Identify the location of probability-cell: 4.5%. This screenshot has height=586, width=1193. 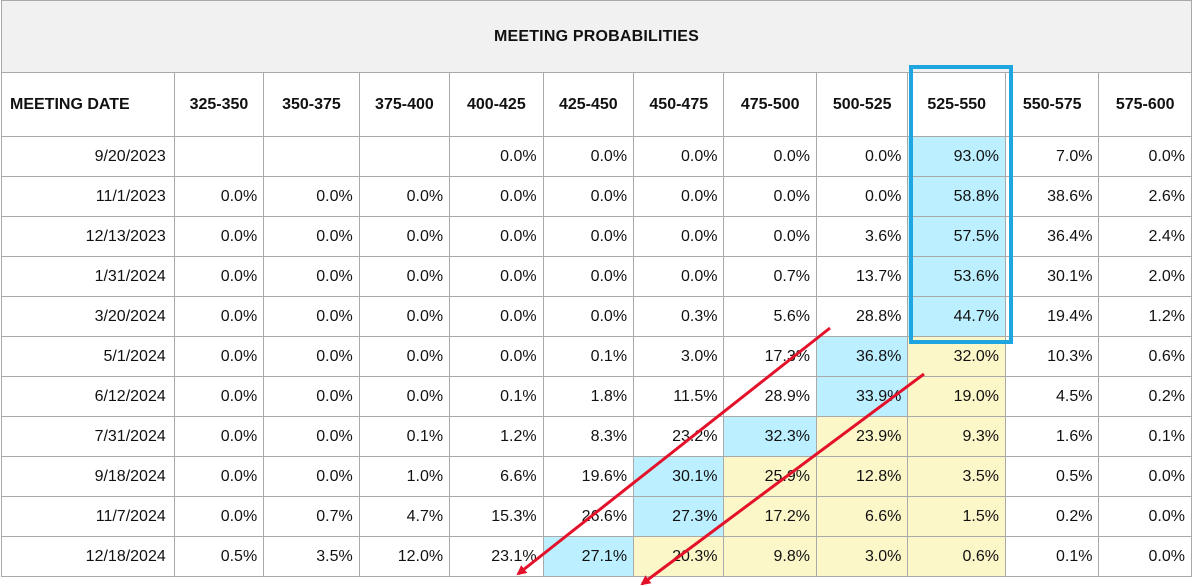
(1052, 396).